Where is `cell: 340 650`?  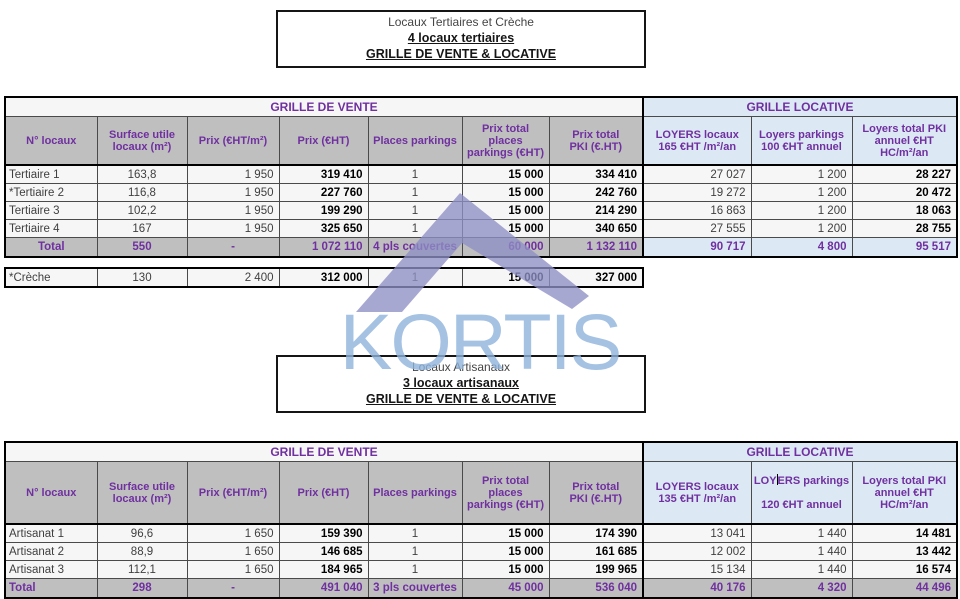
cell: 340 650 is located at coordinates (596, 228).